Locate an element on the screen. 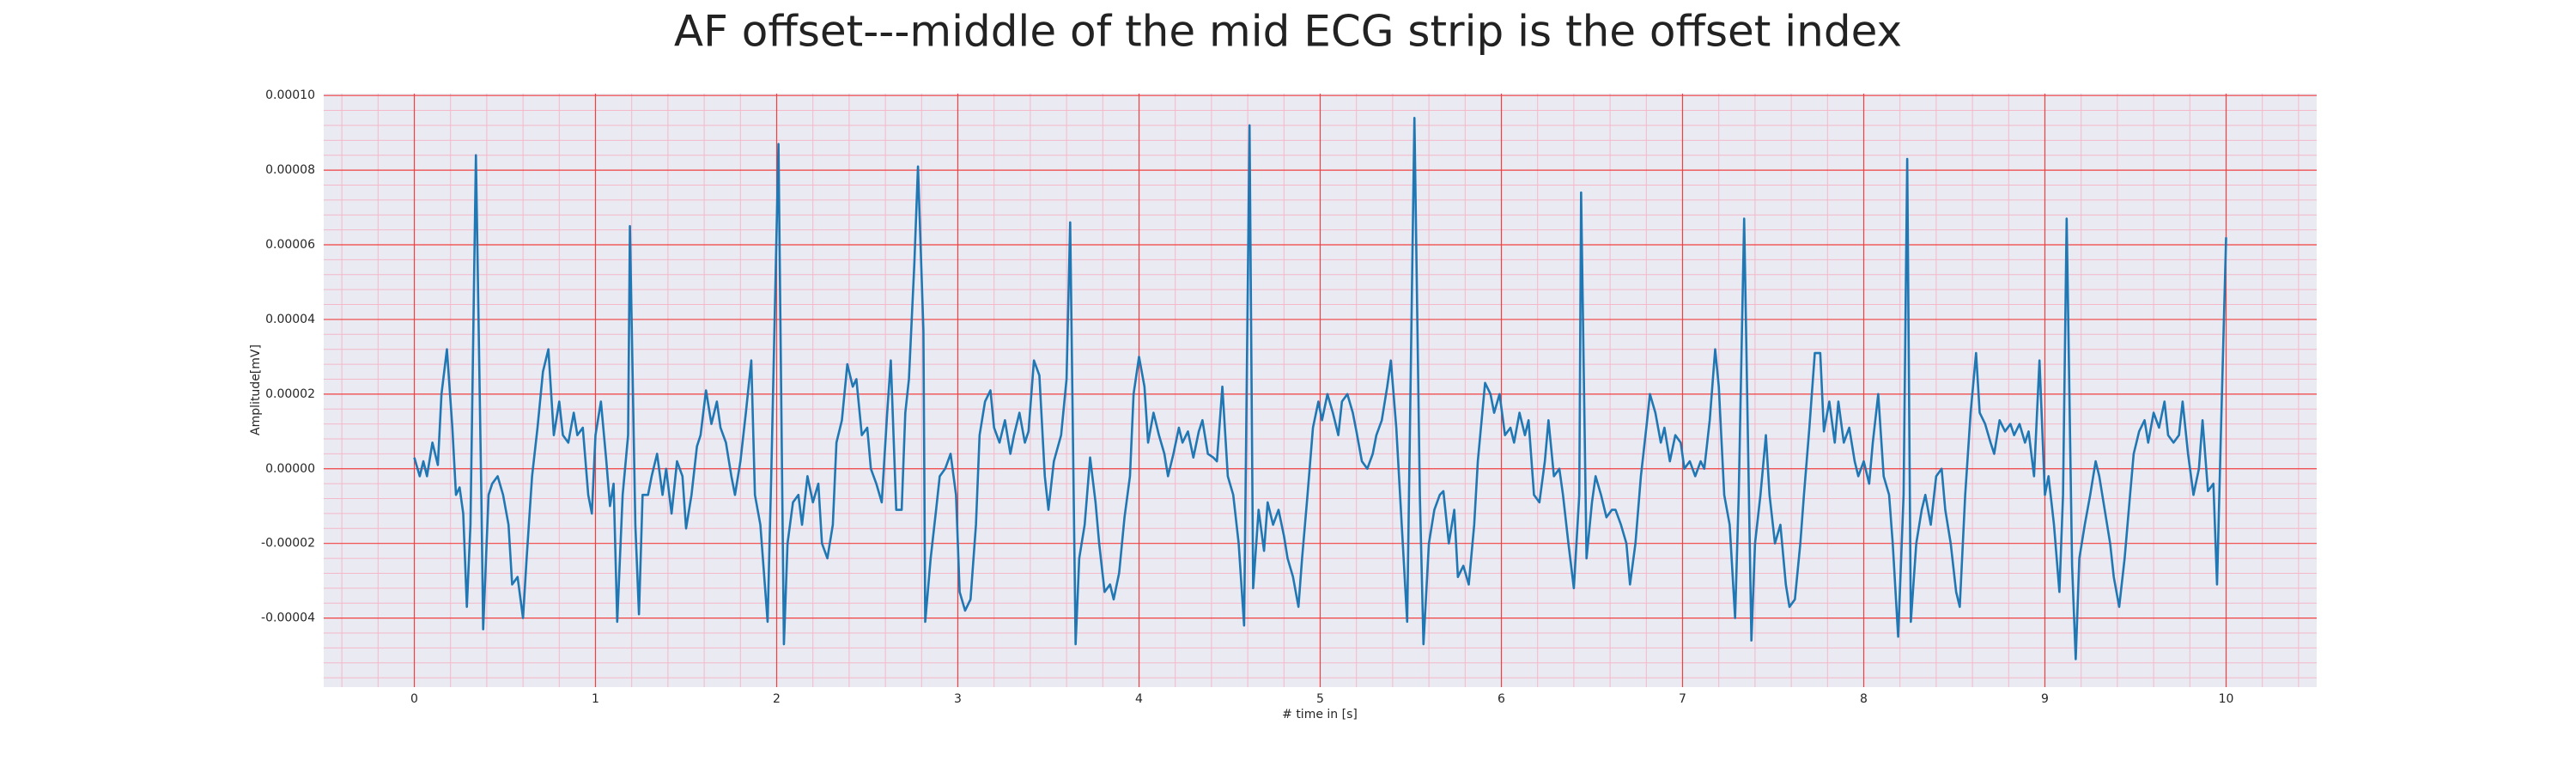 Image resolution: width=2576 pixels, height=773 pixels. x-tick-label: 5 is located at coordinates (1320, 699).